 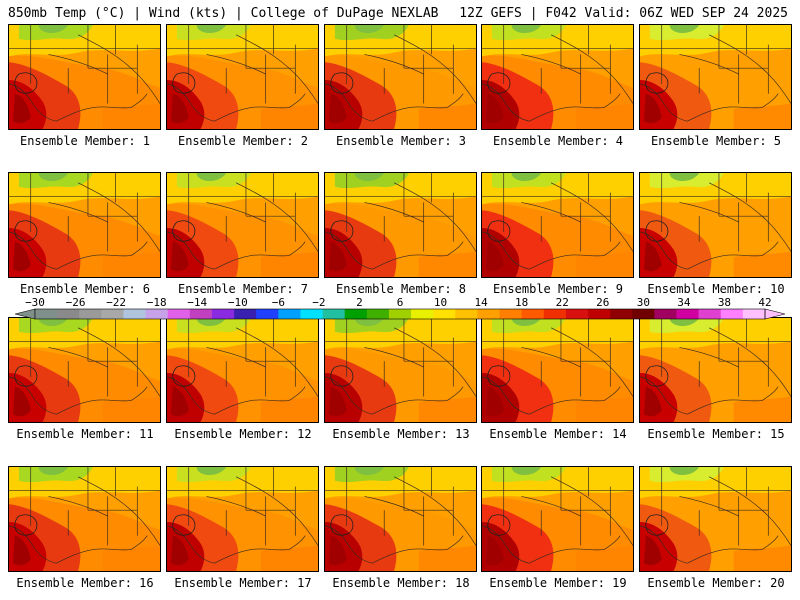 What do you see at coordinates (684, 302) in the screenshot?
I see `colorbar-tick-label: 34` at bounding box center [684, 302].